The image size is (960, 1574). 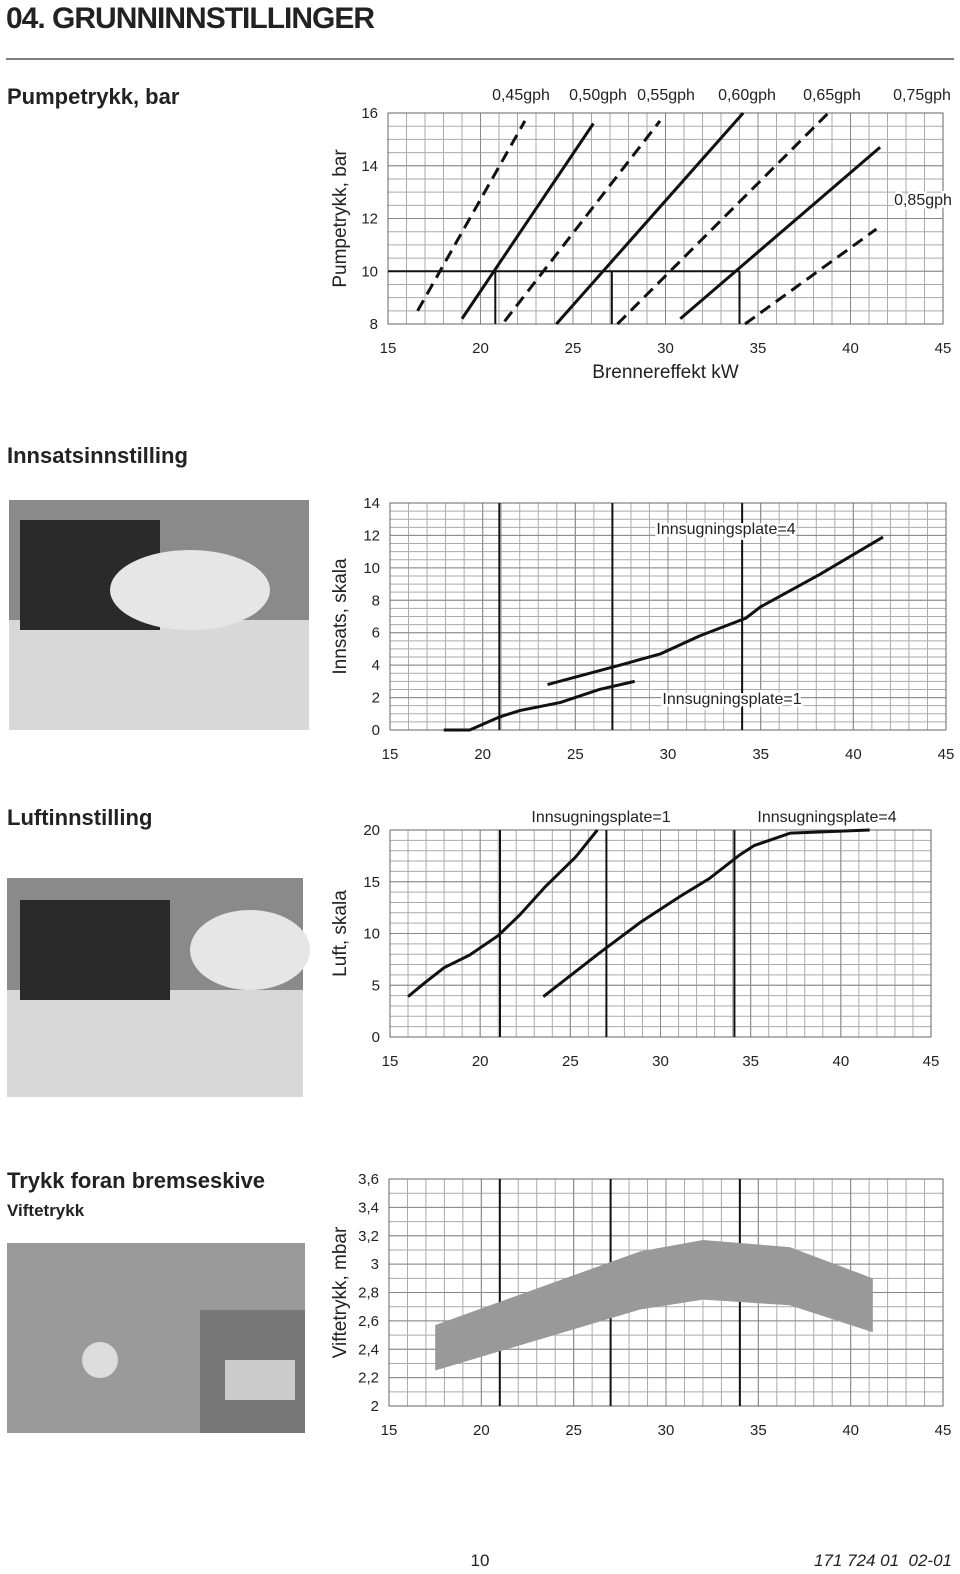 I want to click on series-label: 0,55gph, so click(x=666, y=95).